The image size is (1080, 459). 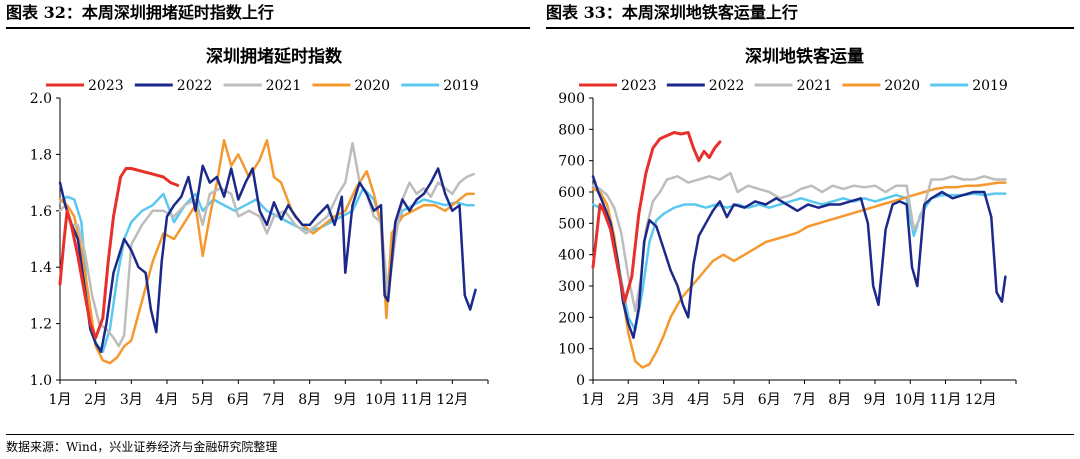 What do you see at coordinates (571, 130) in the screenshot?
I see `y-tick-label: 800` at bounding box center [571, 130].